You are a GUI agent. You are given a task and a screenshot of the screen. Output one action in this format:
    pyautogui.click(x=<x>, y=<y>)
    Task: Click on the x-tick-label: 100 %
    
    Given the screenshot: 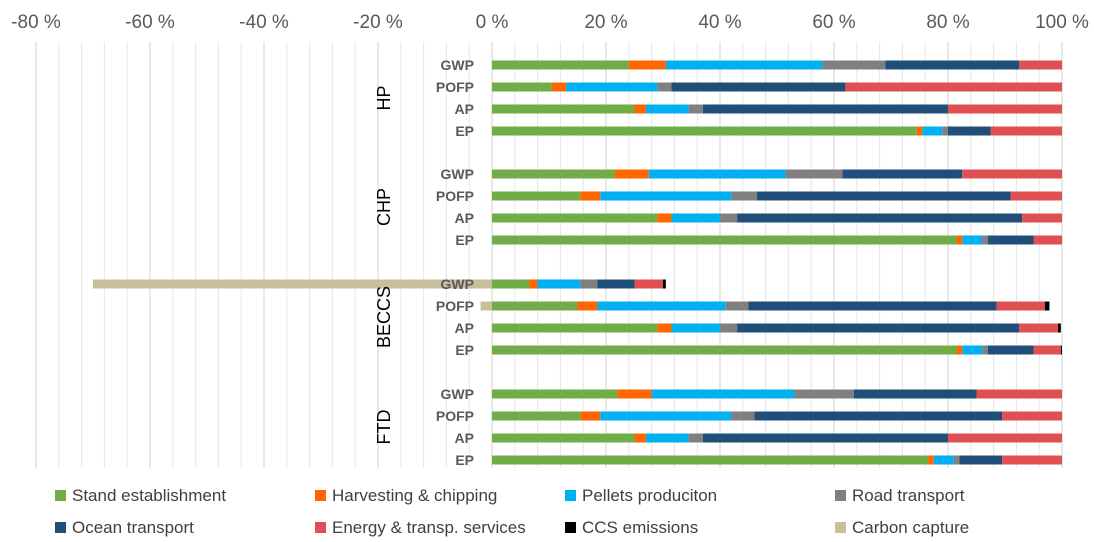 What is the action you would take?
    pyautogui.click(x=1062, y=22)
    